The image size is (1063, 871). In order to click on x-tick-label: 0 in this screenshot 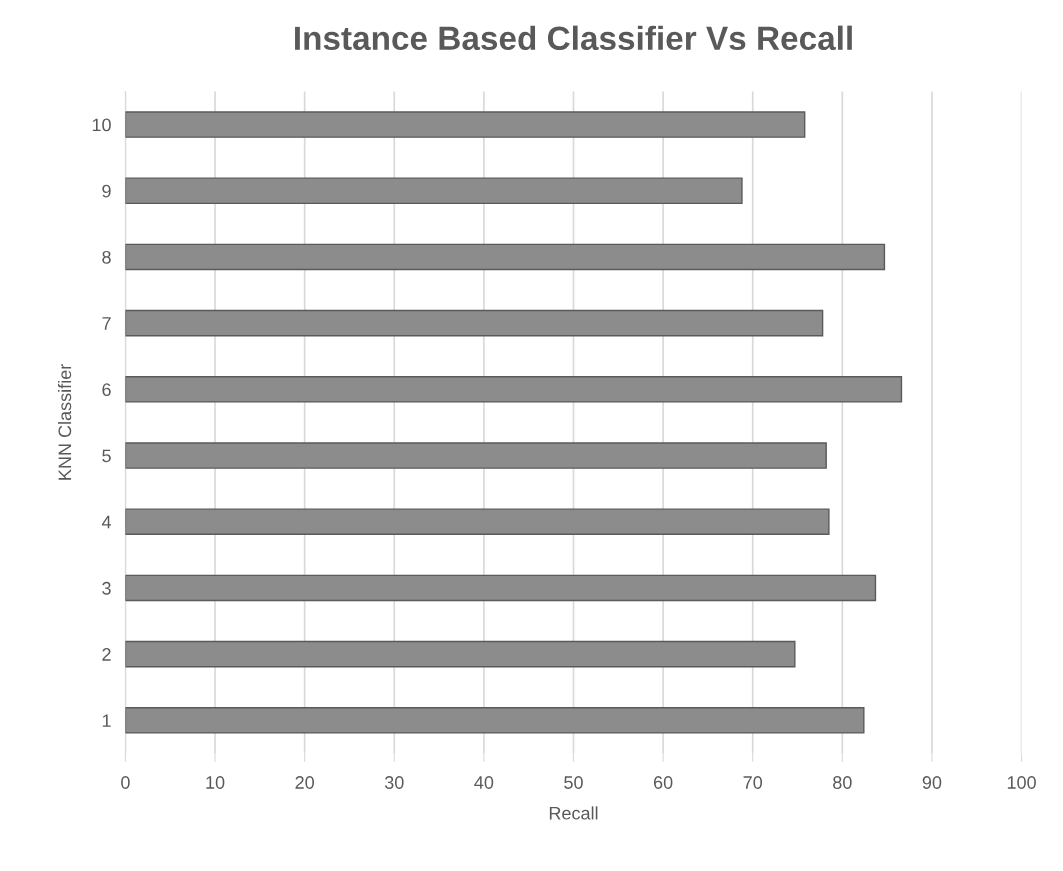, I will do `click(125, 782)`.